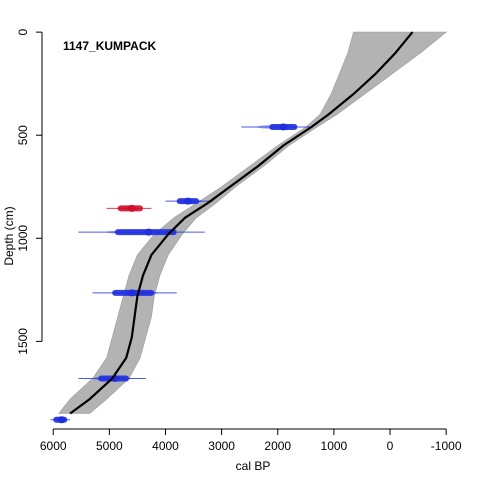 This screenshot has width=480, height=480. Describe the element at coordinates (9, 235) in the screenshot. I see `y-axis-title: Depth (cm)` at that location.